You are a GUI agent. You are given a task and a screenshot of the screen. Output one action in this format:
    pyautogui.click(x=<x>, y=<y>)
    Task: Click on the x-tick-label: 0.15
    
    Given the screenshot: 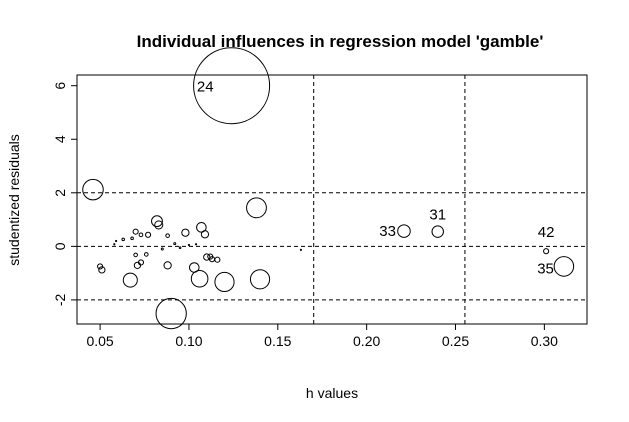 What is the action you would take?
    pyautogui.click(x=277, y=341)
    